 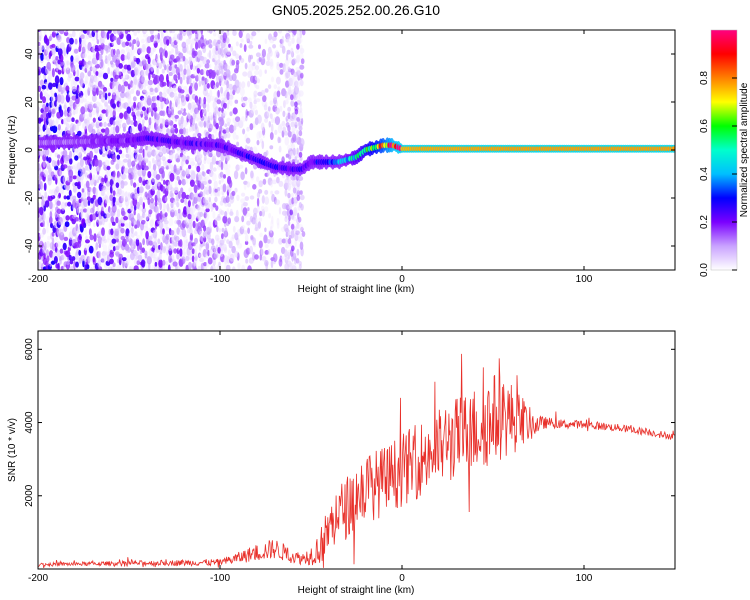 I want to click on snr-x-tick-label: 100, so click(x=584, y=578).